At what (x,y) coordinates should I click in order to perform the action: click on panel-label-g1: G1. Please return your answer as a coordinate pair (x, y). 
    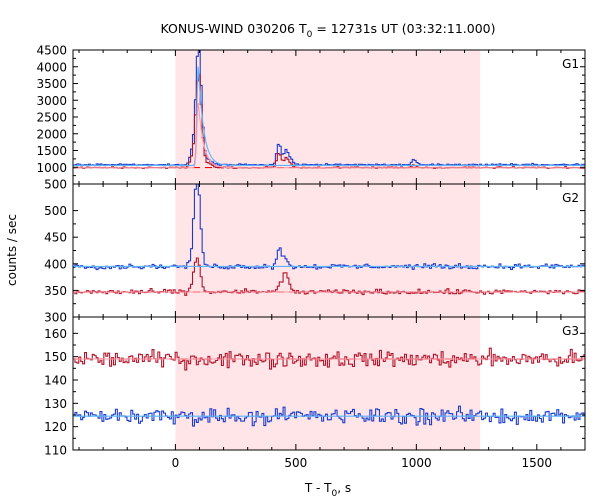
    Looking at the image, I should click on (570, 64).